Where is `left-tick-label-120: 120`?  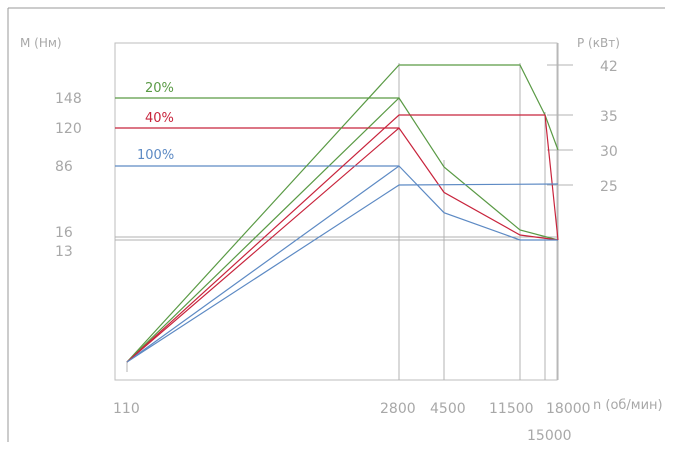
left-tick-label-120: 120 is located at coordinates (68, 129).